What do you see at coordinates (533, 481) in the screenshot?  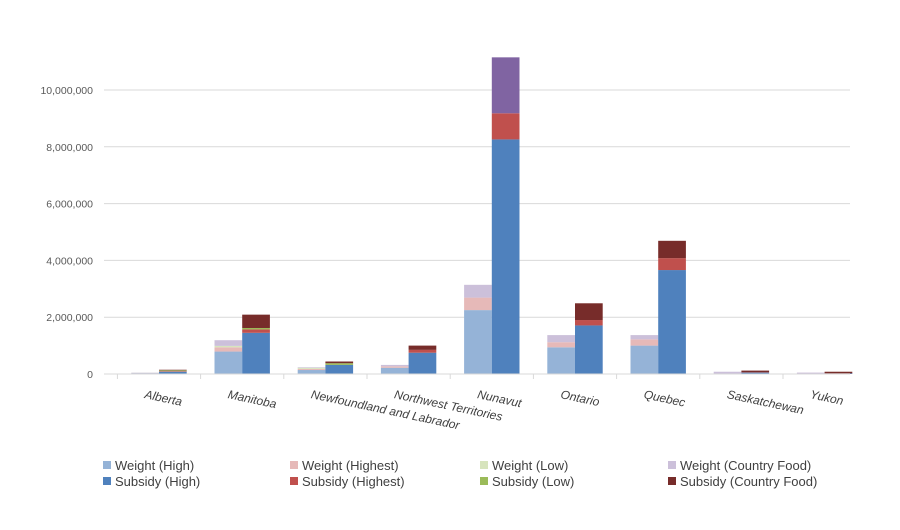 I see `legend-label: Subsidy (Low)` at bounding box center [533, 481].